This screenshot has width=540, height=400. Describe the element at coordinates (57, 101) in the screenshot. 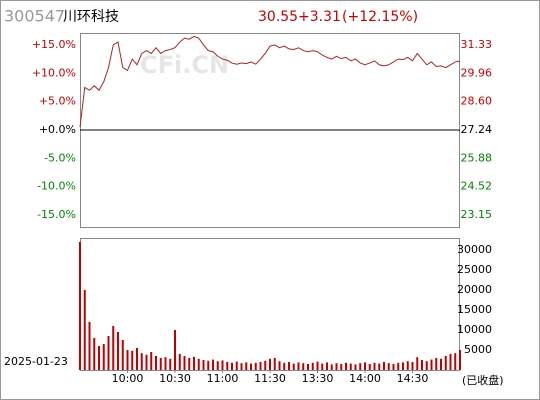

I see `y-tick-label: +5.0%` at that location.